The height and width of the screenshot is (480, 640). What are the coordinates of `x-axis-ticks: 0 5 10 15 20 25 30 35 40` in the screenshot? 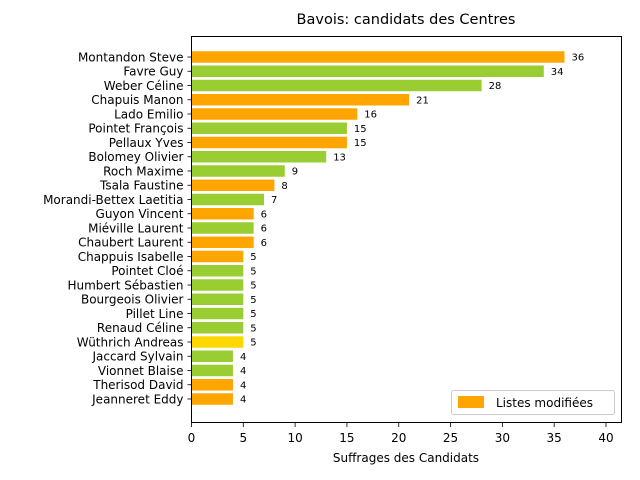 It's located at (401, 433).